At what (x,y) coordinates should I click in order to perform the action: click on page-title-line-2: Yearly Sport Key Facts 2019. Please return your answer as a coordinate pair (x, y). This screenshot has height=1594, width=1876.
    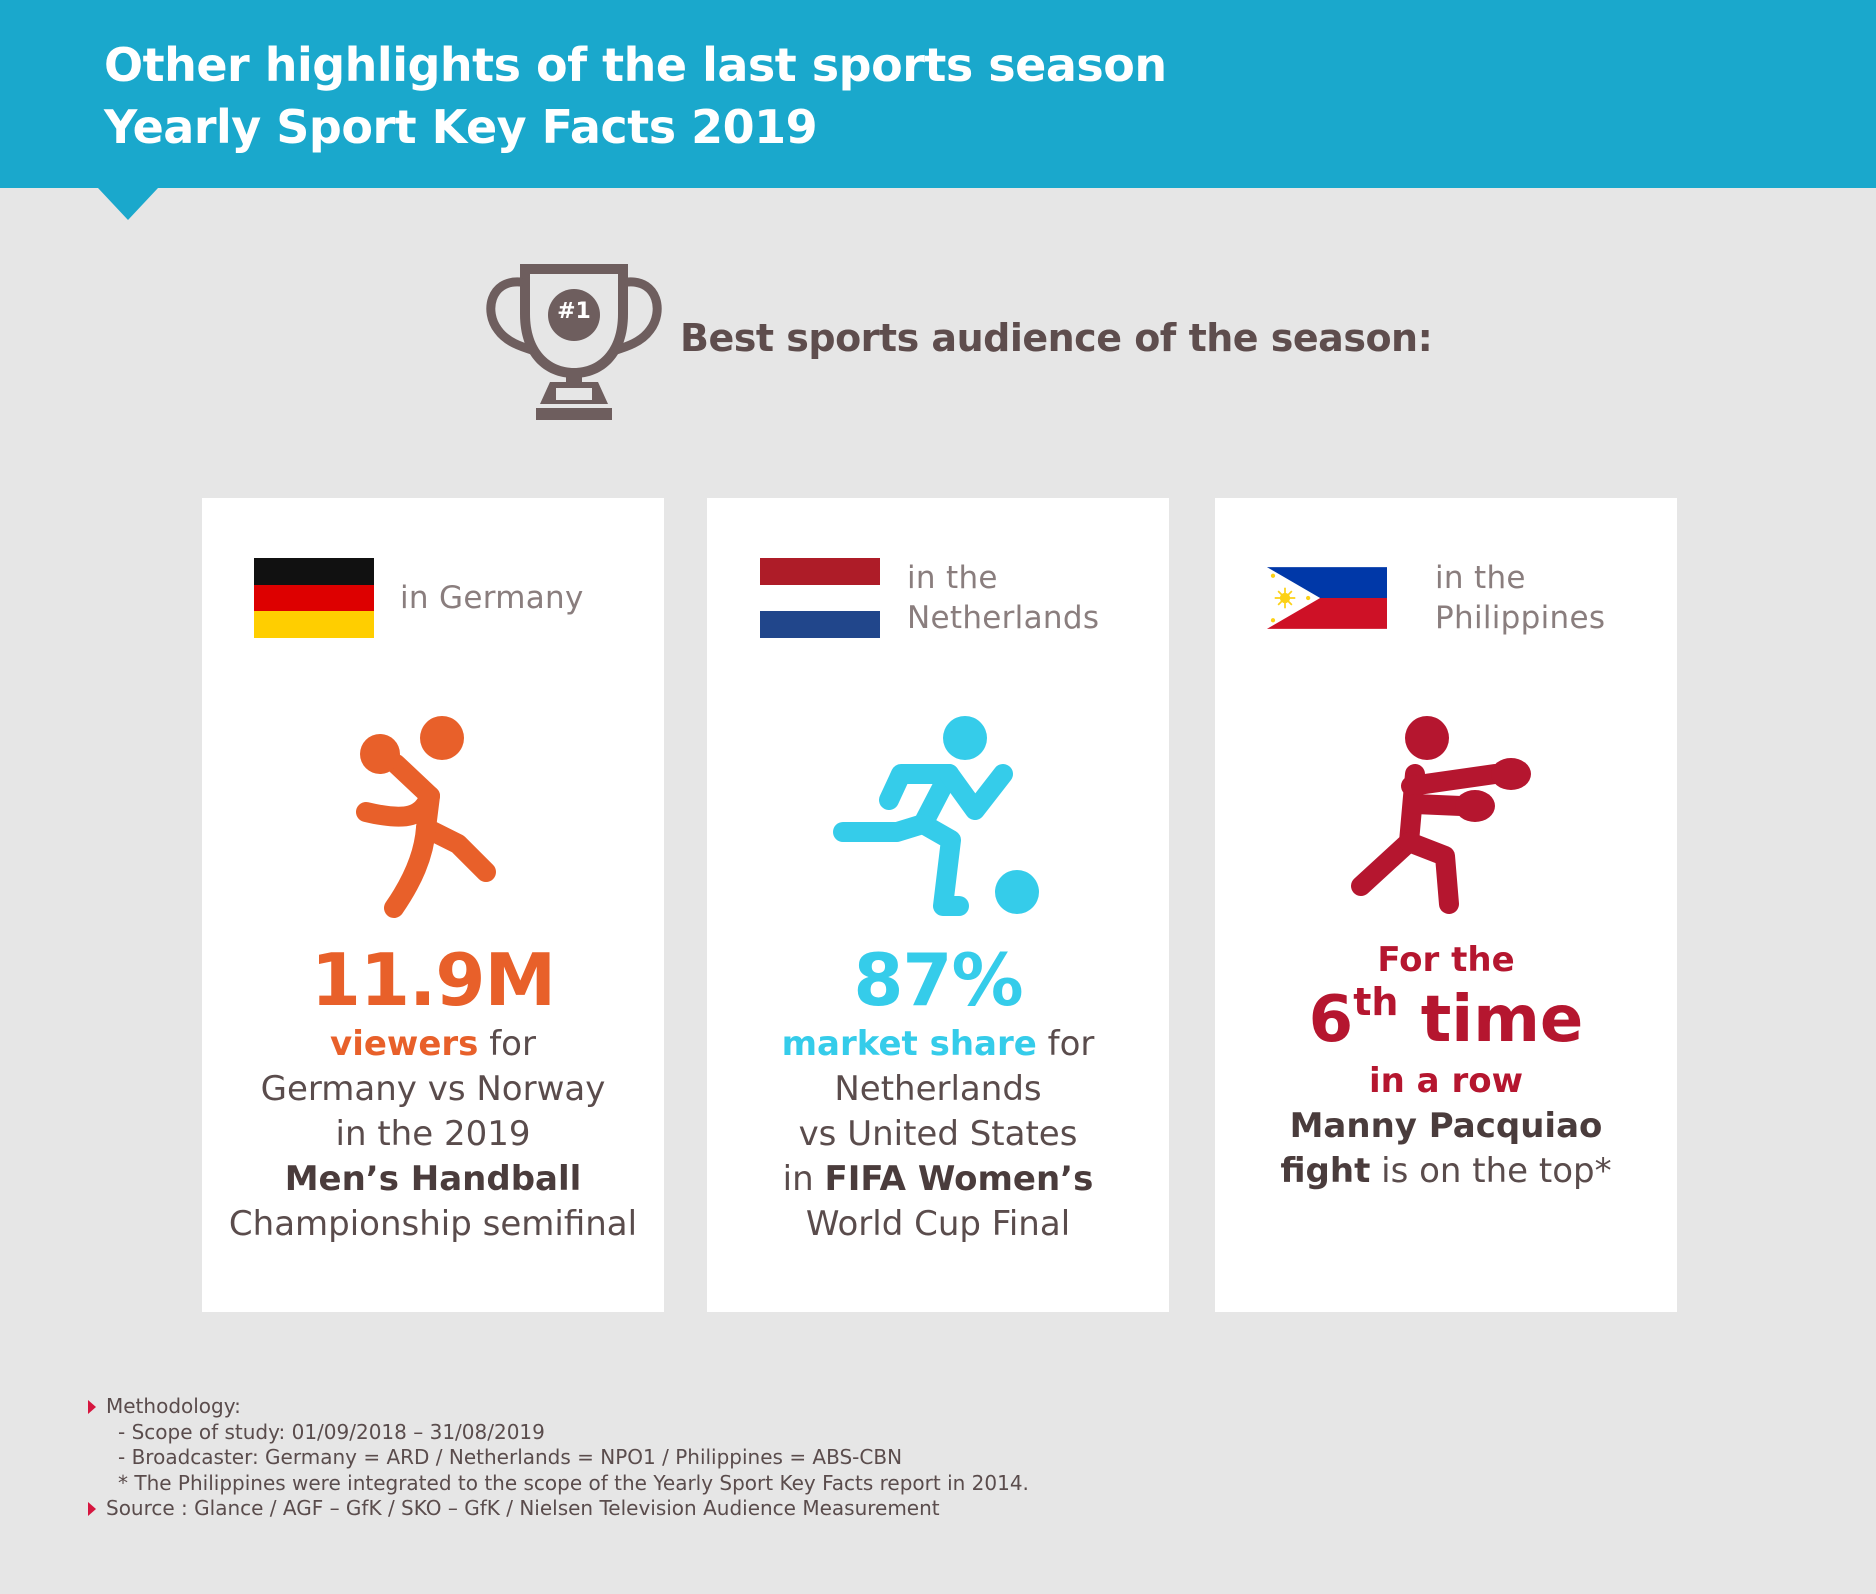
    Looking at the image, I should click on (461, 127).